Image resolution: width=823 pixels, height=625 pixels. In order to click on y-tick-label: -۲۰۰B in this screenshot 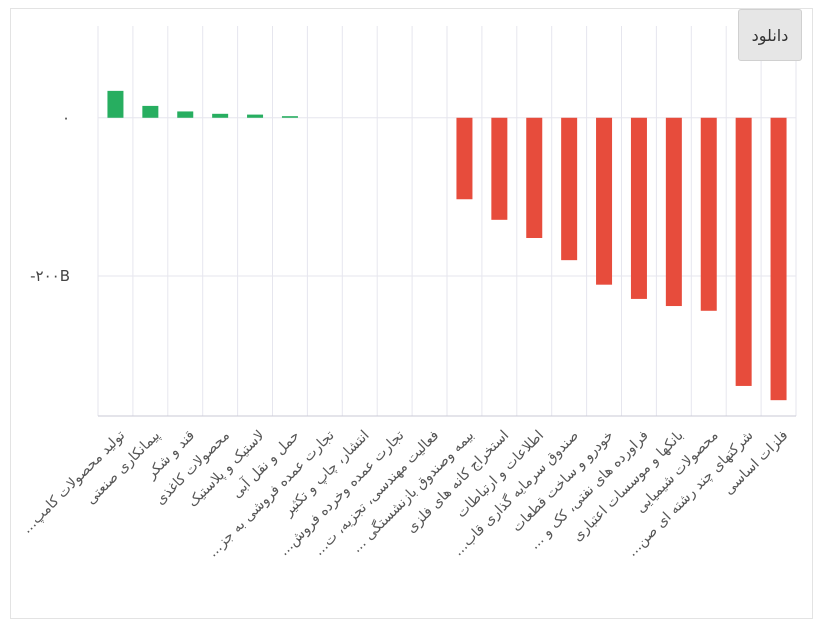, I will do `click(50, 276)`.